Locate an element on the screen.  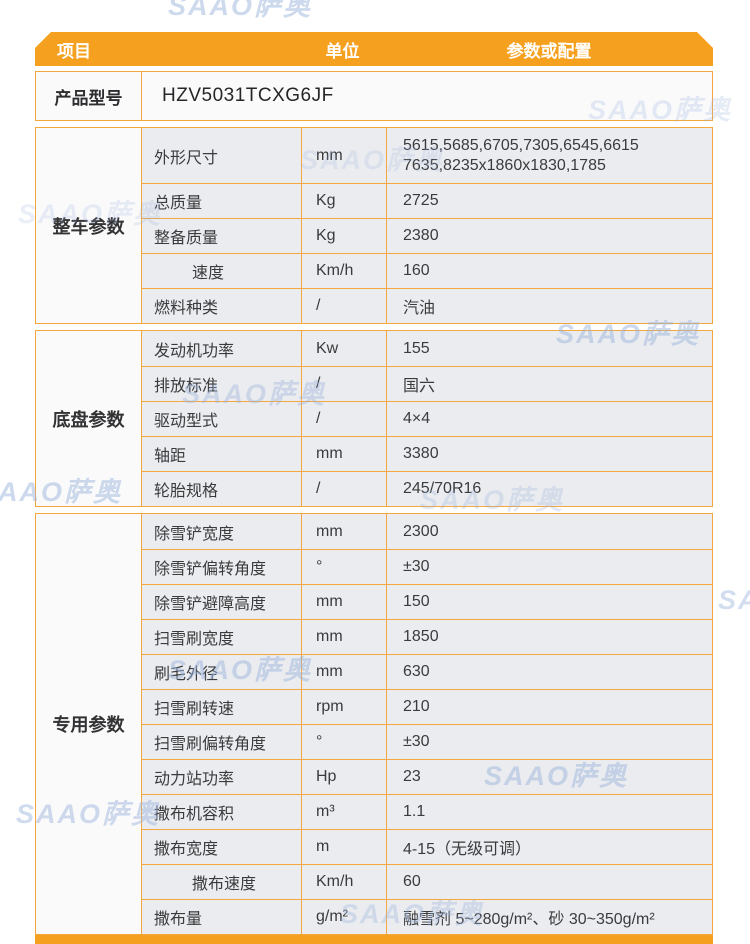
spec-name: 外形尺寸 is located at coordinates (221, 155).